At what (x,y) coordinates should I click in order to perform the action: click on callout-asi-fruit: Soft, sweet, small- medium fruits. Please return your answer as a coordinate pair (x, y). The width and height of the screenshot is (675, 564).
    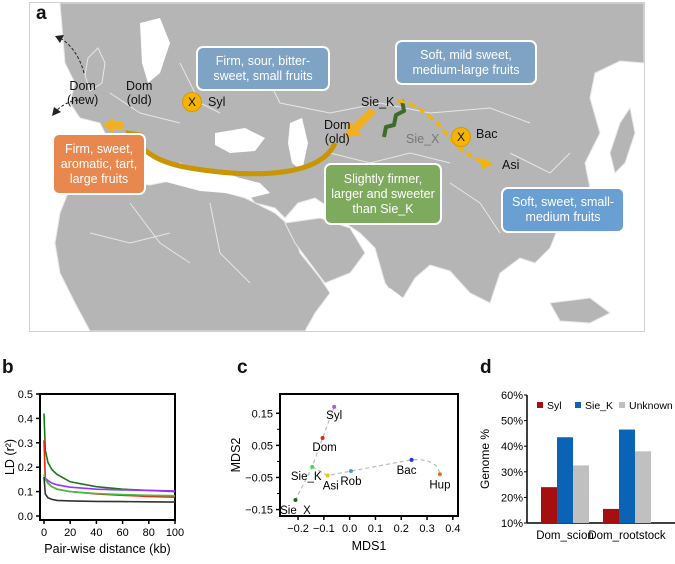
    Looking at the image, I should click on (563, 210).